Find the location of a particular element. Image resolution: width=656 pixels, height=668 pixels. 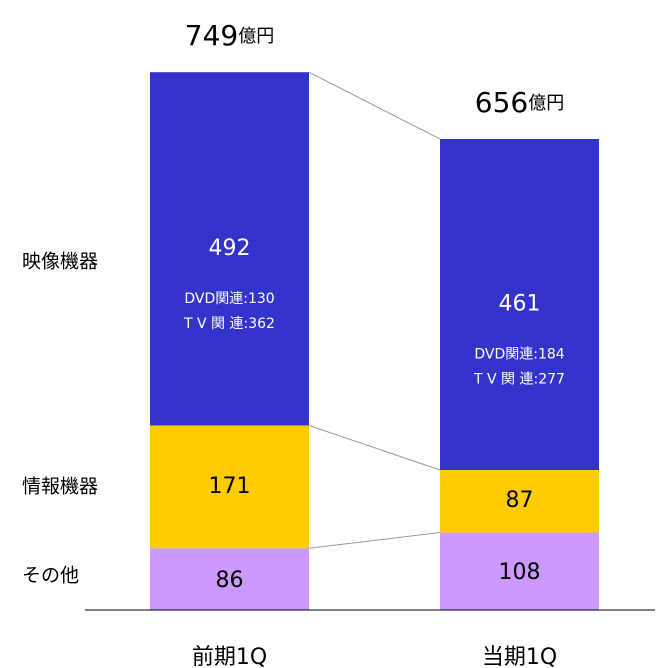

annotation: T V 関 連:362 is located at coordinates (229, 324).